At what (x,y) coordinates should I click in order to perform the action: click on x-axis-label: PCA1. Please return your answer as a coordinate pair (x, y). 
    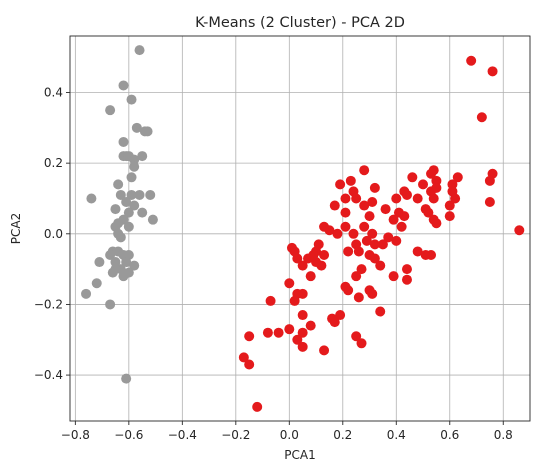
    Looking at the image, I should click on (299, 455).